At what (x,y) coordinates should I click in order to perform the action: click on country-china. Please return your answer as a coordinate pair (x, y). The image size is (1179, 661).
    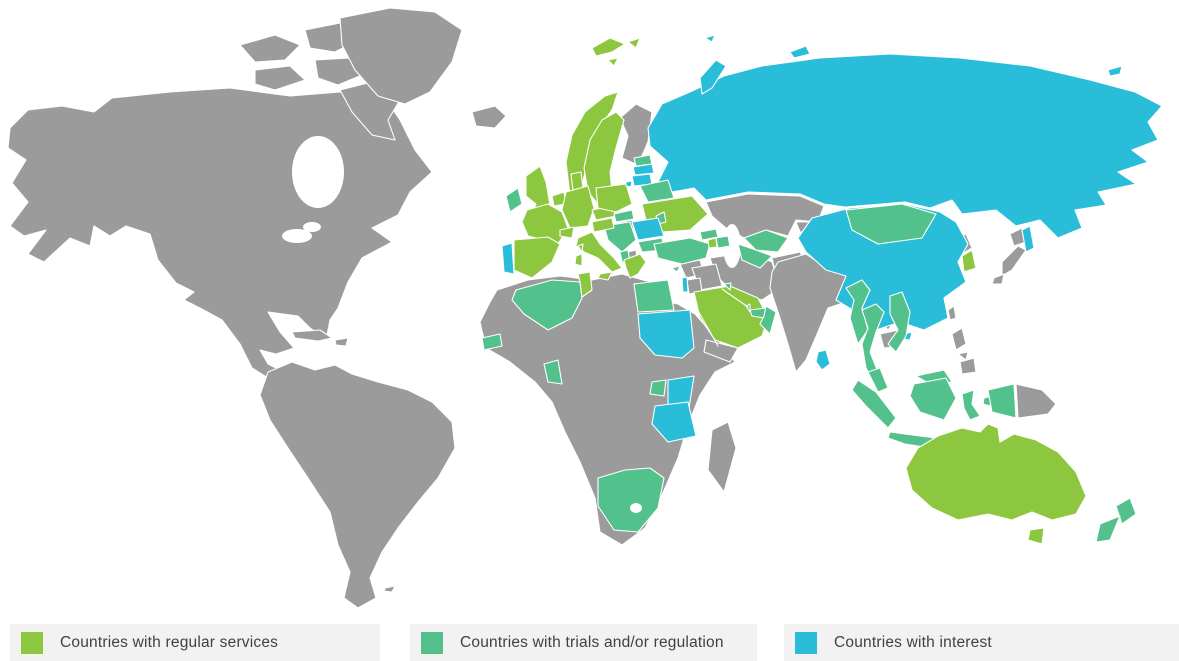
    Looking at the image, I should click on (883, 267).